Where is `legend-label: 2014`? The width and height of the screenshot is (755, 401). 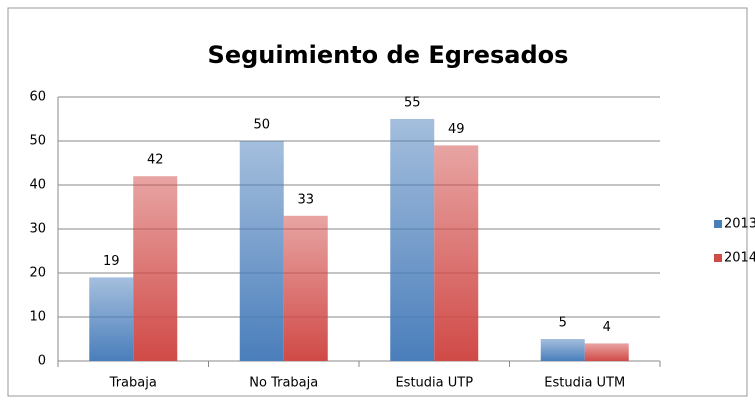 legend-label: 2014 is located at coordinates (739, 258).